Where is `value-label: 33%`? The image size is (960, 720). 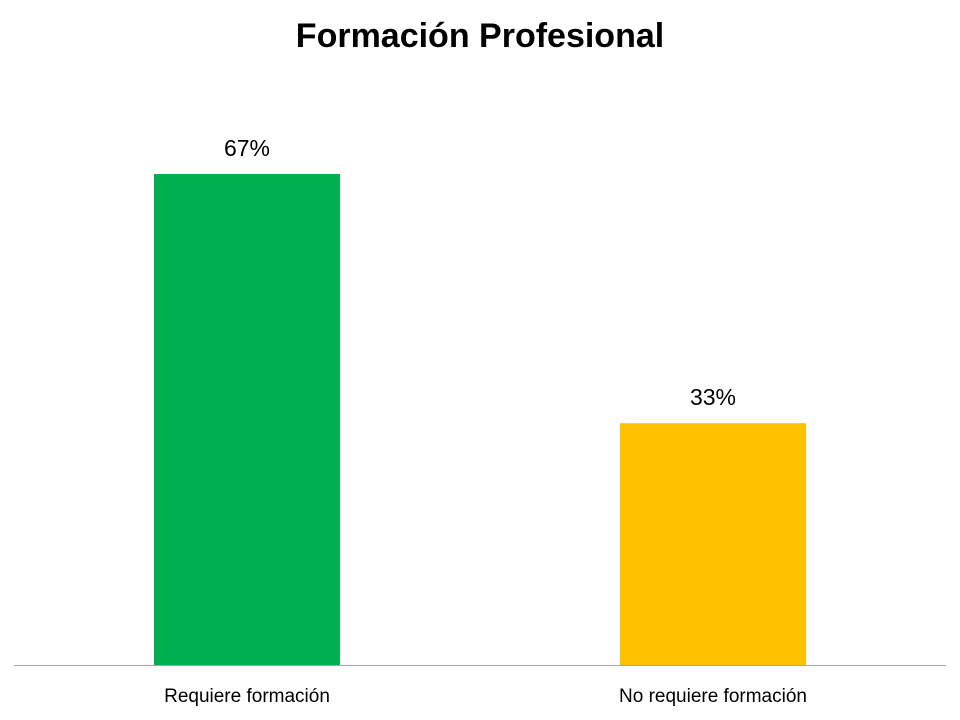
value-label: 33% is located at coordinates (713, 397).